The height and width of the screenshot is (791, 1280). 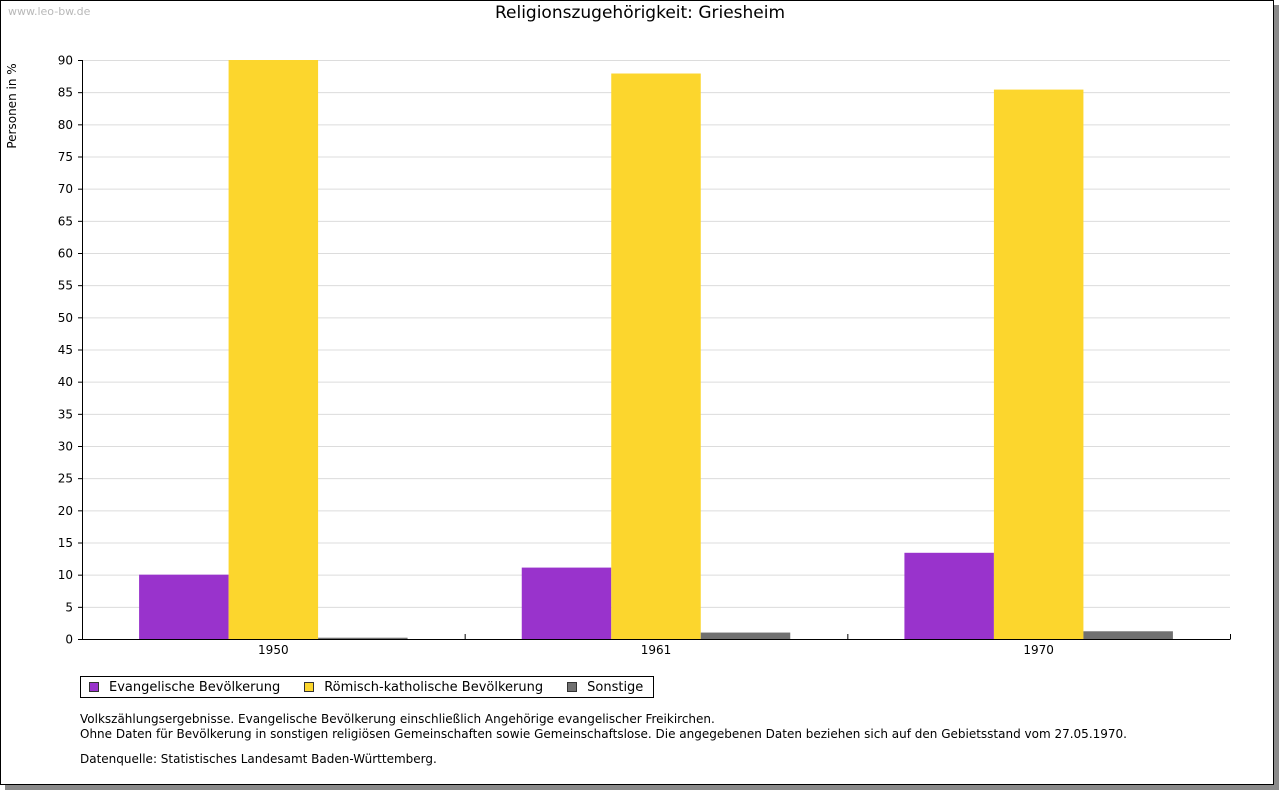 I want to click on legend-label-evangelisch: Evangelische Bevölkerung, so click(x=195, y=687).